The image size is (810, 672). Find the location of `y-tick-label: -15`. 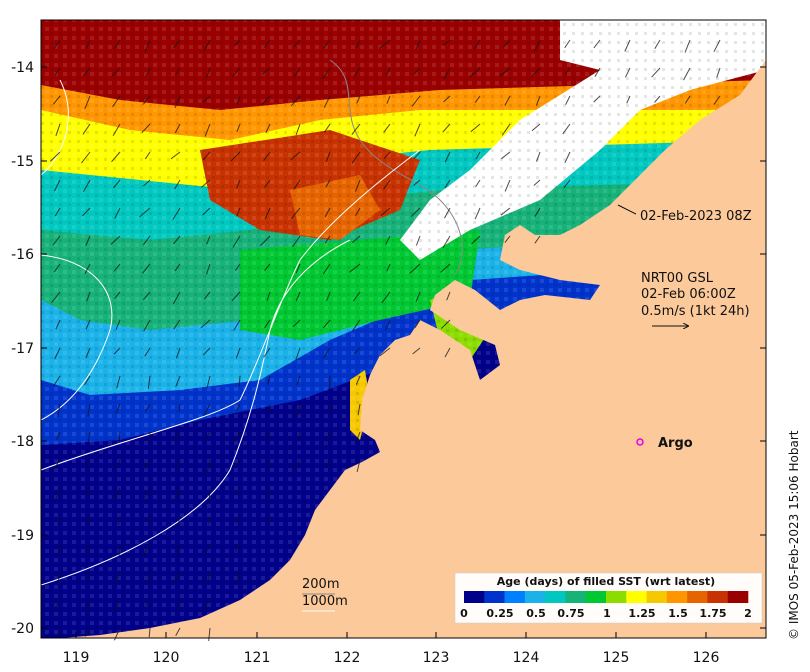

y-tick-label: -15 is located at coordinates (22, 162).